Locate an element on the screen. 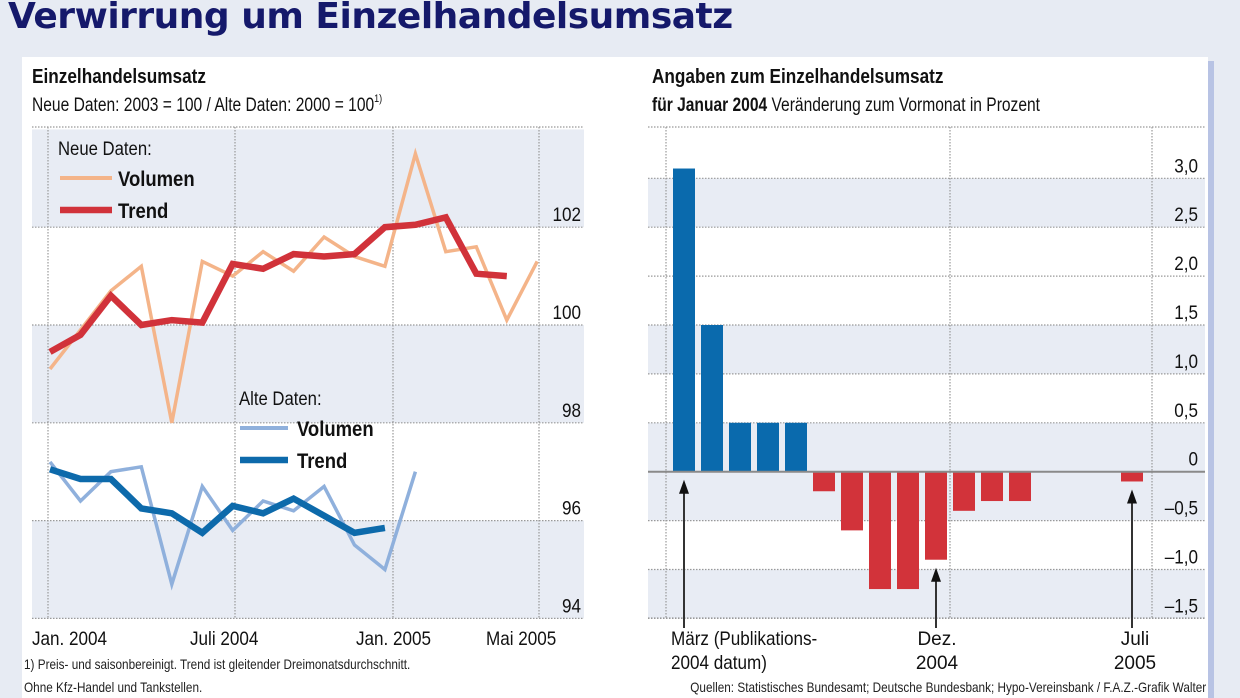 This screenshot has width=1240, height=698. x-tick-label: Jan. 2005 is located at coordinates (393, 638).